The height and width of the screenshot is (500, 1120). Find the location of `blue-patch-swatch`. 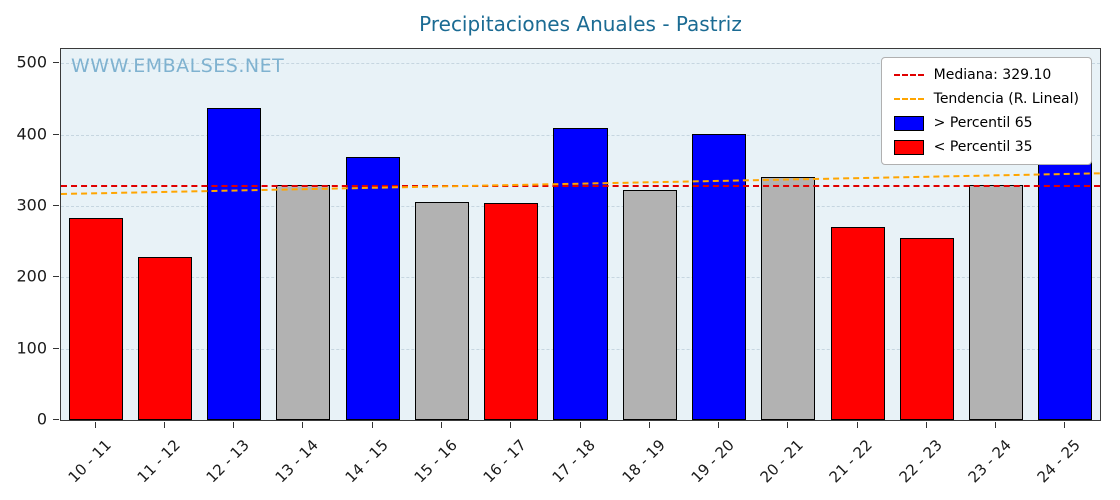

blue-patch-swatch is located at coordinates (908, 123).